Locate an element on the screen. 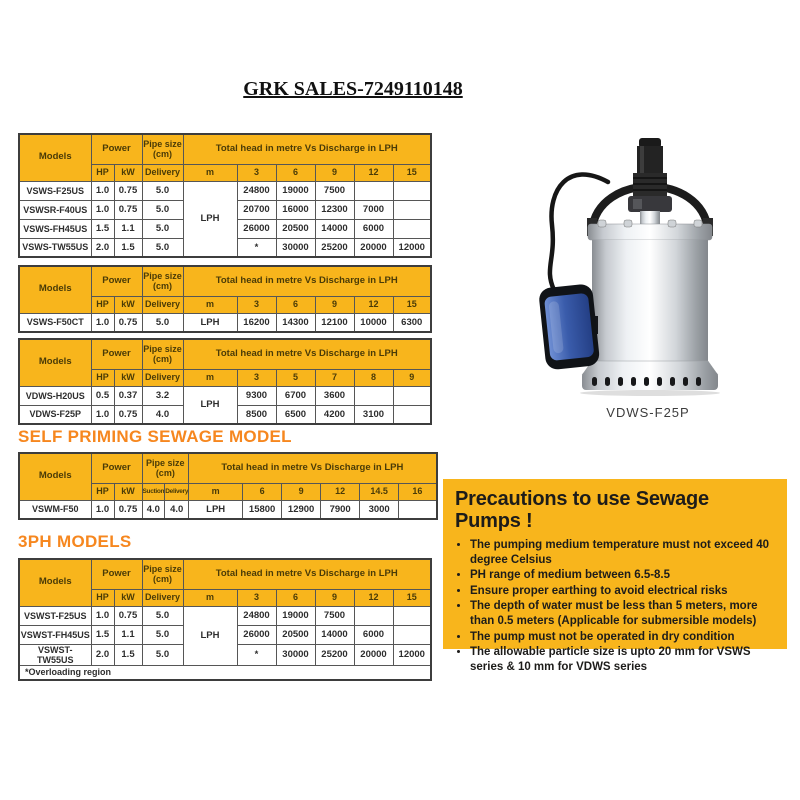  discharge-cell: 8500 is located at coordinates (256, 414).